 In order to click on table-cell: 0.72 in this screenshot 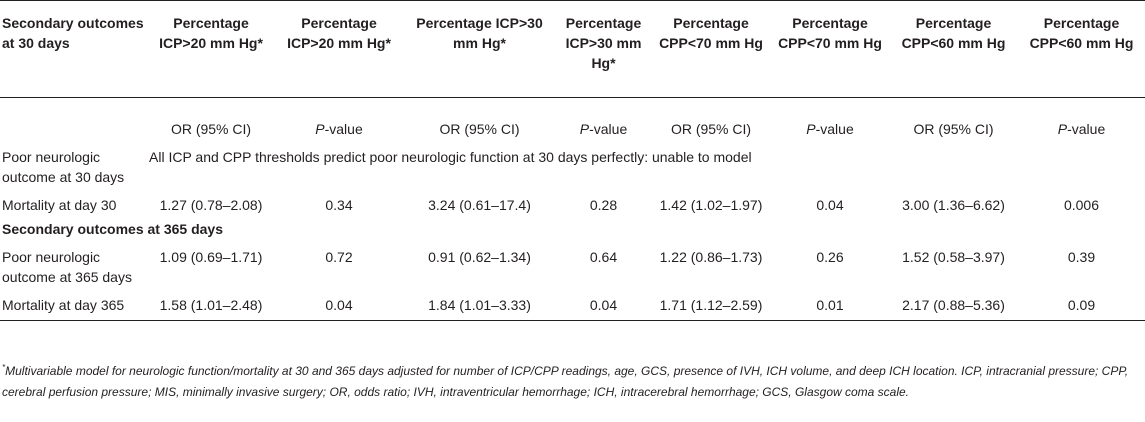, I will do `click(339, 257)`.